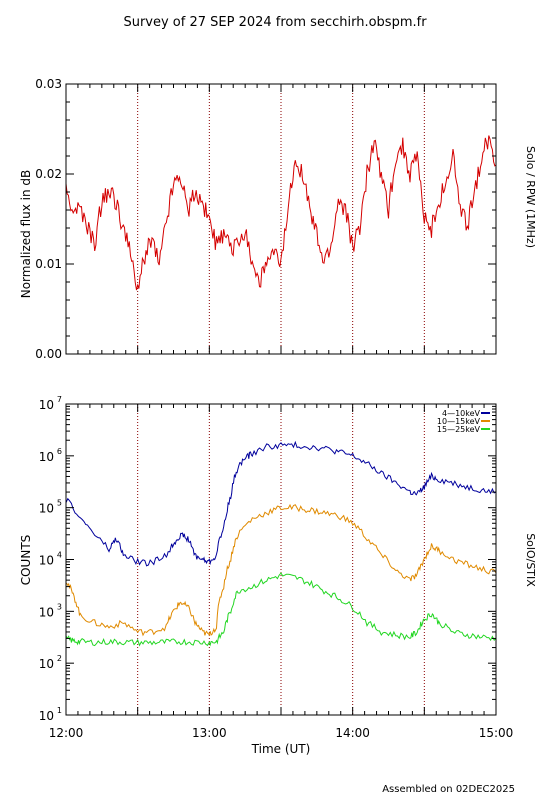 The image size is (550, 800). What do you see at coordinates (59, 658) in the screenshot?
I see `stix-y-tick-exponent: 2` at bounding box center [59, 658].